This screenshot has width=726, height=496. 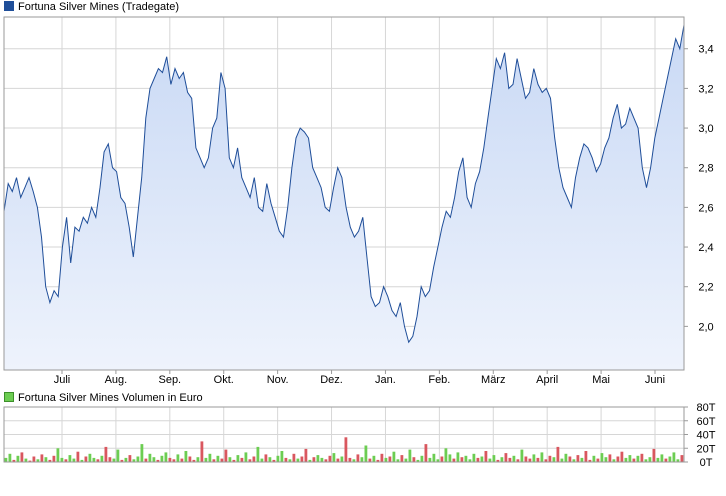 What do you see at coordinates (705, 89) in the screenshot?
I see `price-y-tick-label: 3,2` at bounding box center [705, 89].